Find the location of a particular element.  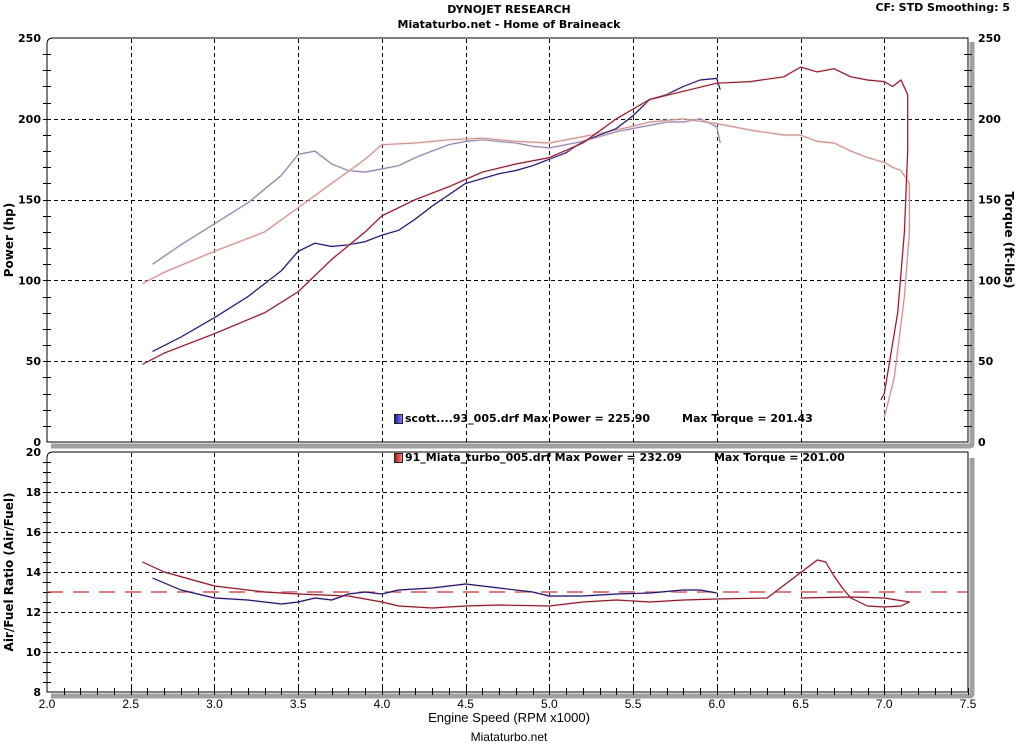

power-tick-label: 0 is located at coordinates (37, 442).